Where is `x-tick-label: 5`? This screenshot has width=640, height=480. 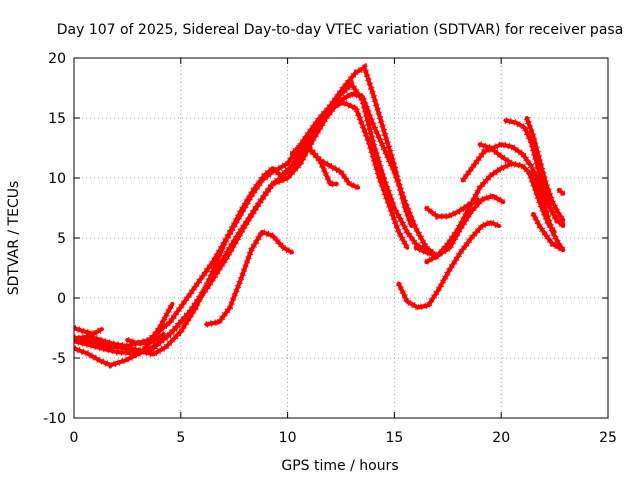
x-tick-label: 5 is located at coordinates (180, 438).